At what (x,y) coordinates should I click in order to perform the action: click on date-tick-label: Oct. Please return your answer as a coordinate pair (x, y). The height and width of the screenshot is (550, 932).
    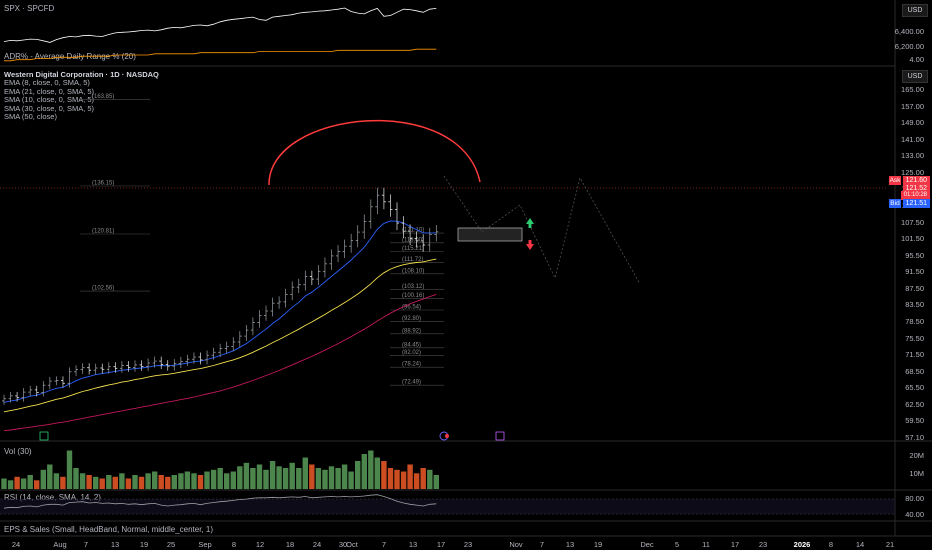
    Looking at the image, I should click on (352, 544).